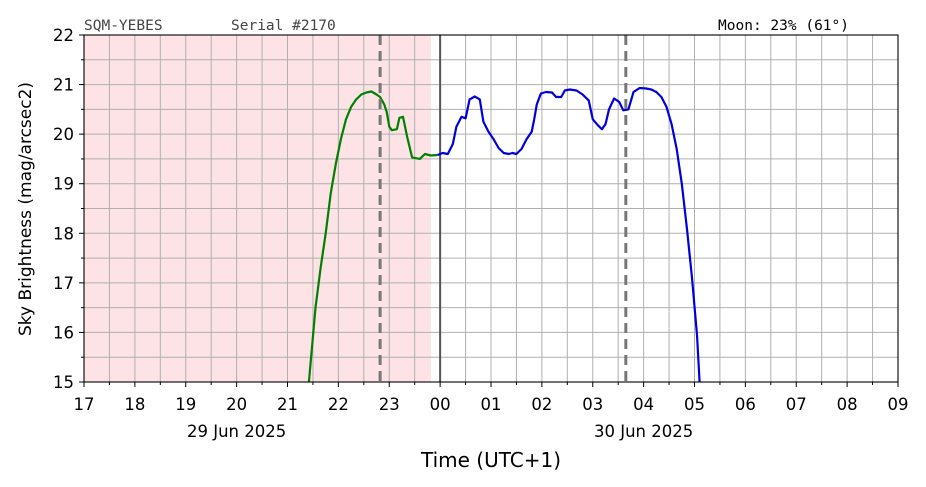 The width and height of the screenshot is (926, 487). What do you see at coordinates (63, 134) in the screenshot?
I see `y-tick-label: 20` at bounding box center [63, 134].